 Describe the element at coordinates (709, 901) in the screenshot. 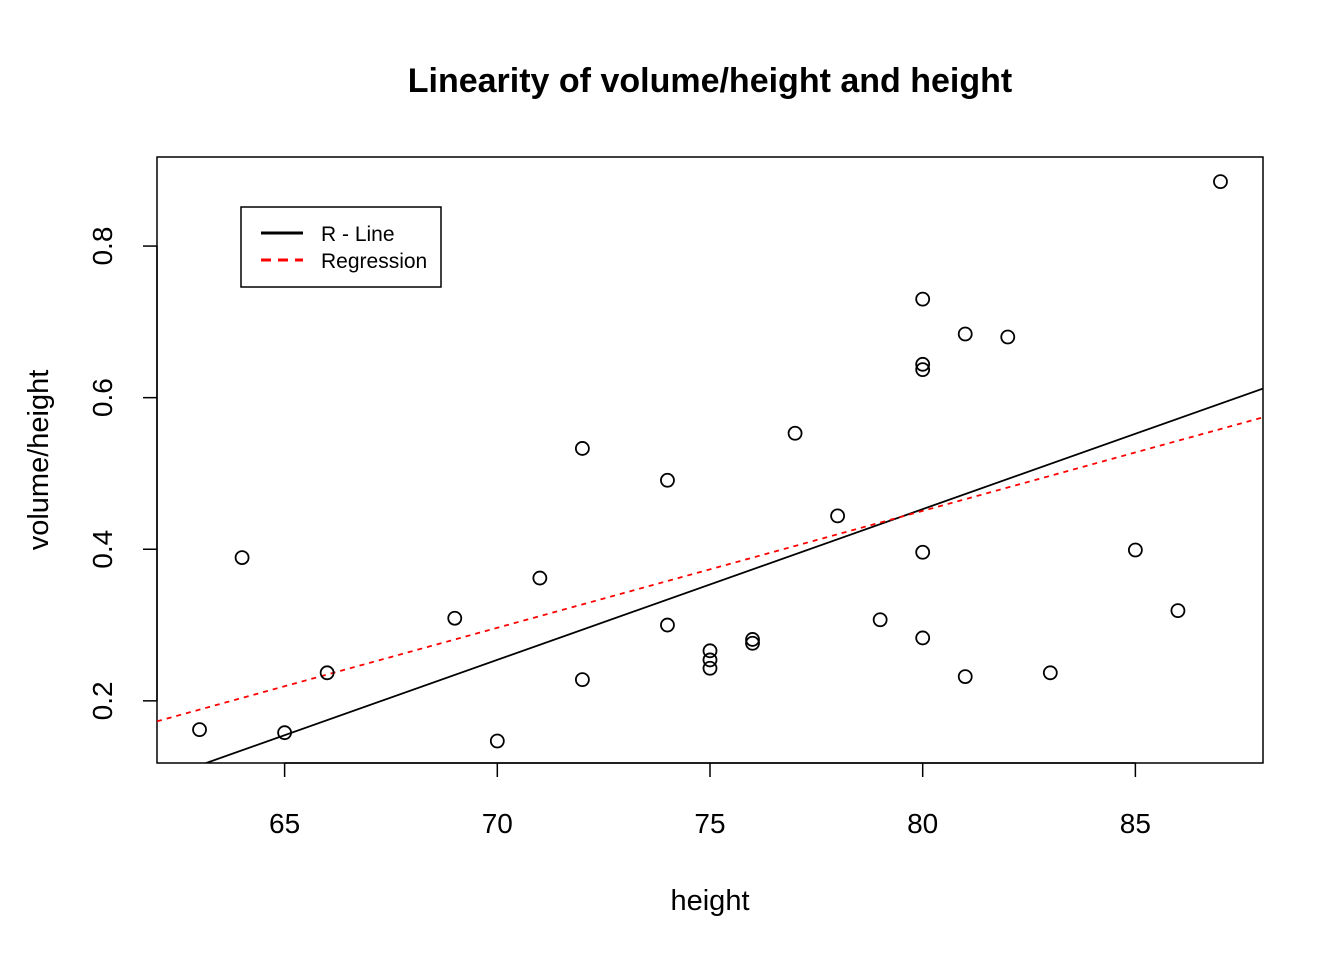

I see `x-axis-label: height` at that location.